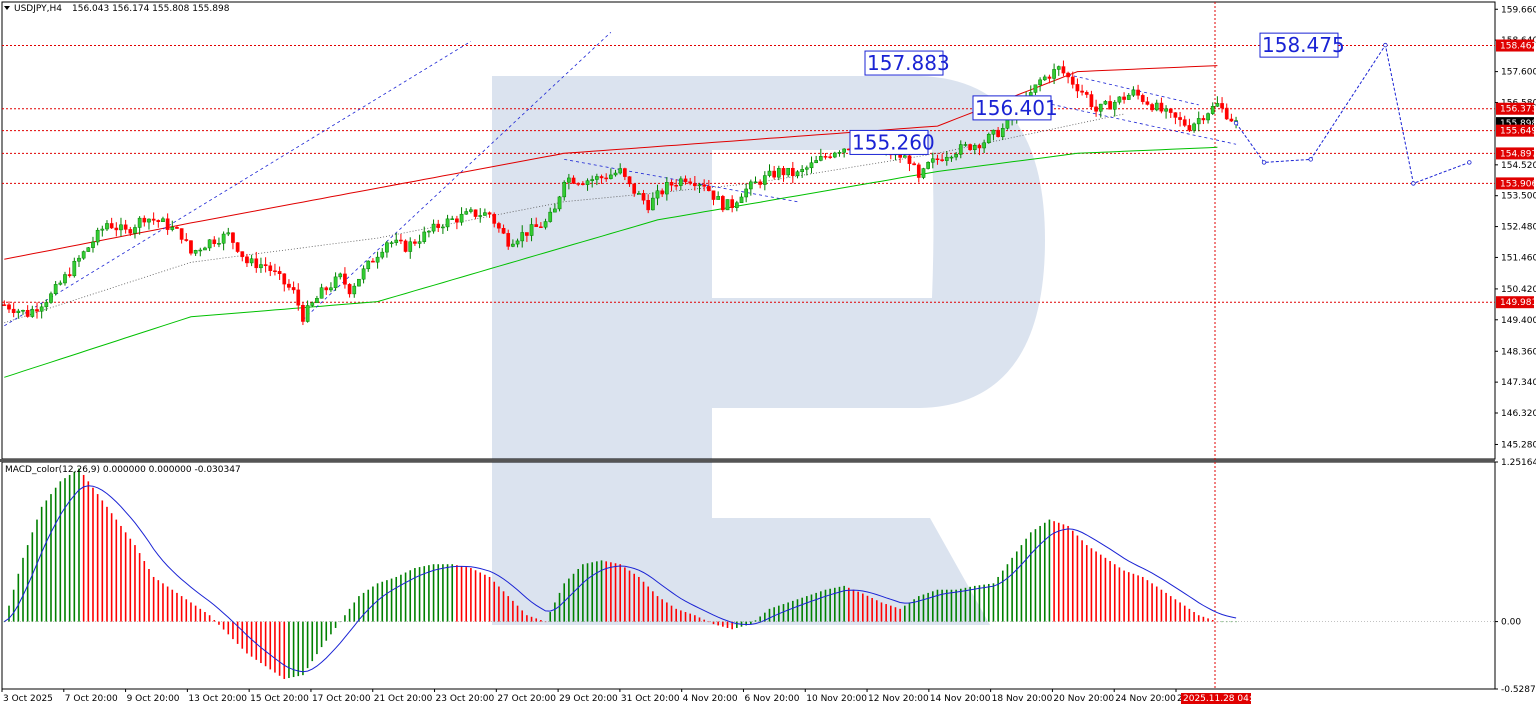 The height and width of the screenshot is (711, 1536). I want to click on macd-y-tick-label: 1.251642, so click(1518, 463).